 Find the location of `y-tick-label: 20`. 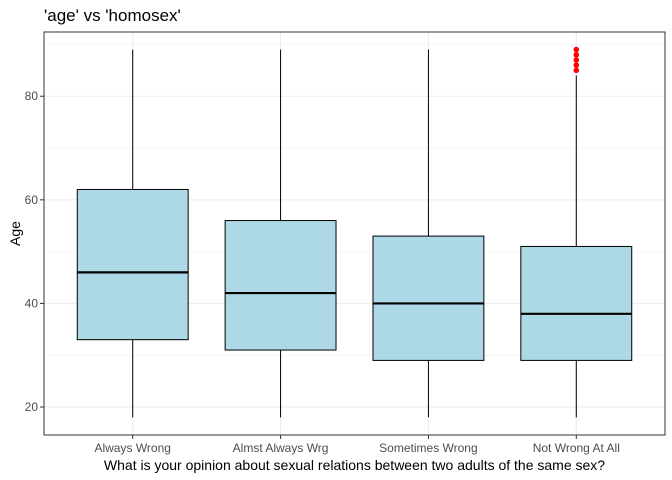

y-tick-label: 20 is located at coordinates (32, 407).